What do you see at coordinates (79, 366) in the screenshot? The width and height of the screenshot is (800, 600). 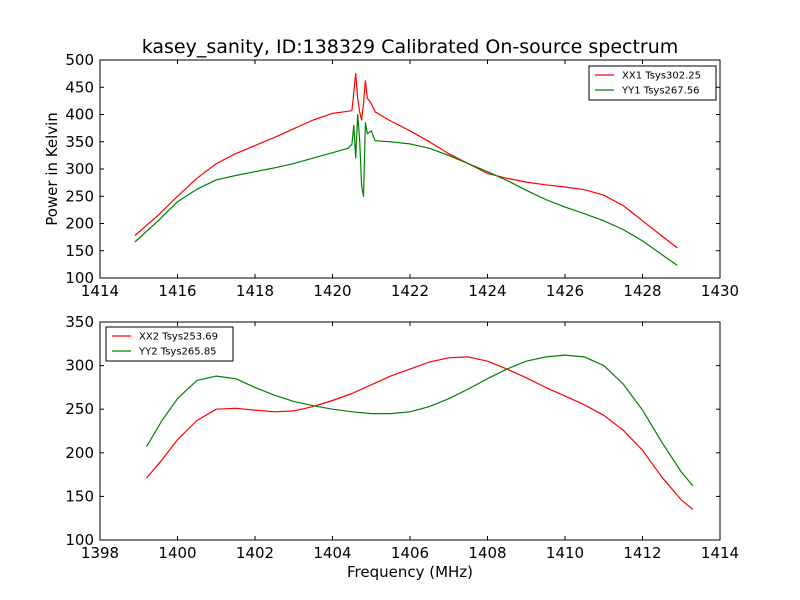 I see `bottom-y-tick-label: 300` at bounding box center [79, 366].